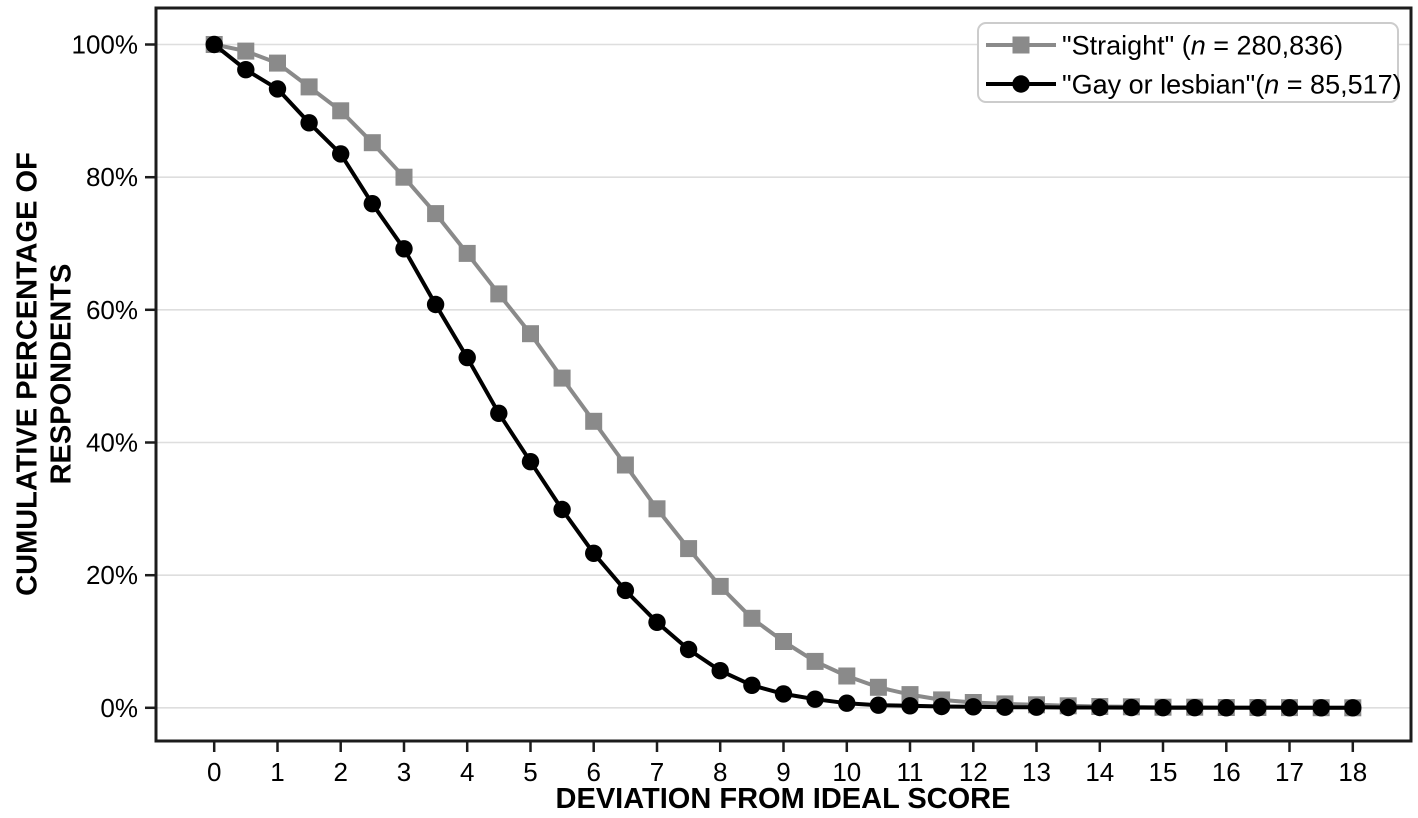 This screenshot has height=818, width=1418. I want to click on y-tick-label: 0%, so click(119, 708).